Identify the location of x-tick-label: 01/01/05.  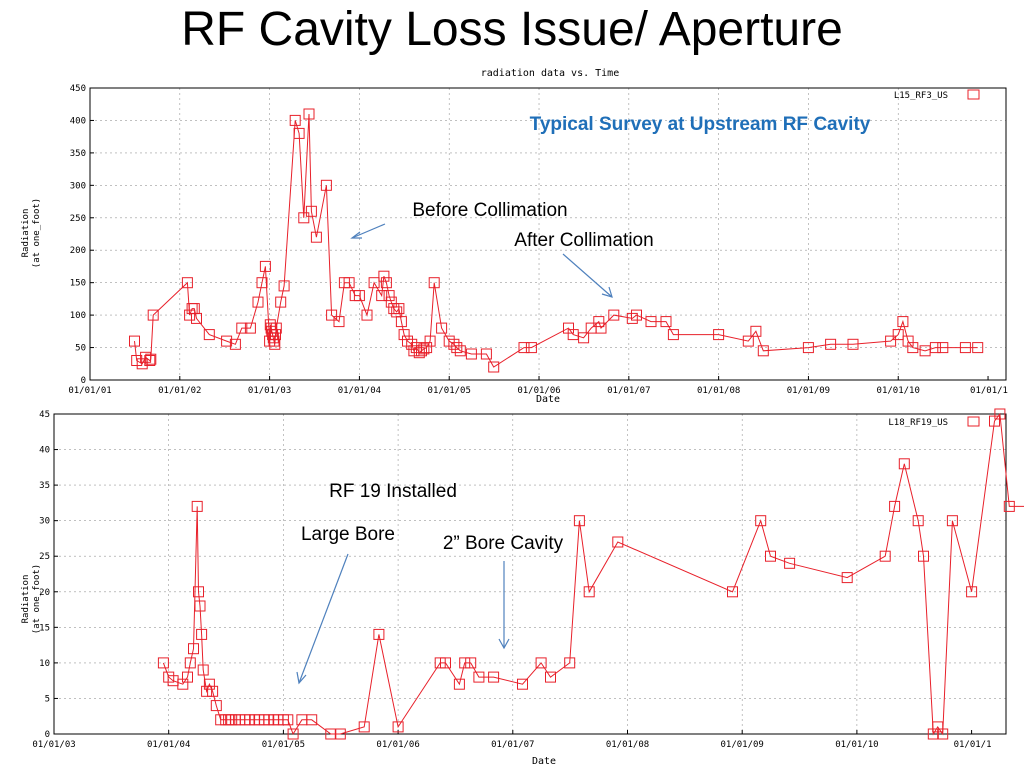
(449, 391).